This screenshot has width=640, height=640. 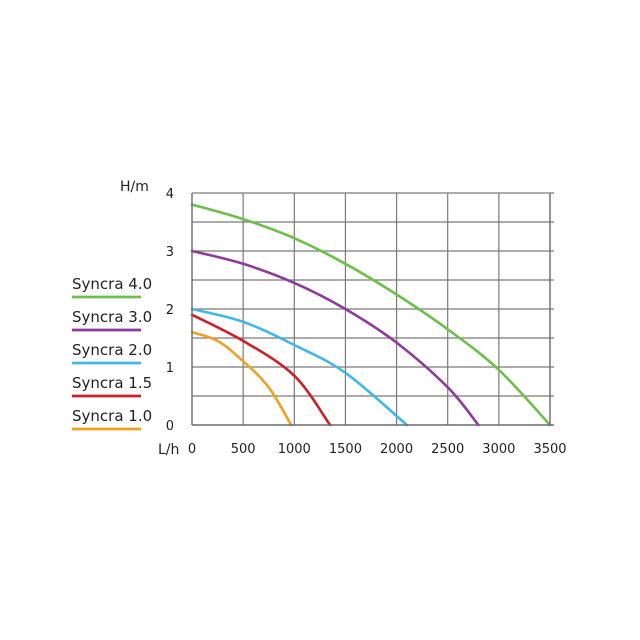 I want to click on x-tick-labels: 0 500 1000 1500 2000 2500 3000 3500, so click(x=377, y=449).